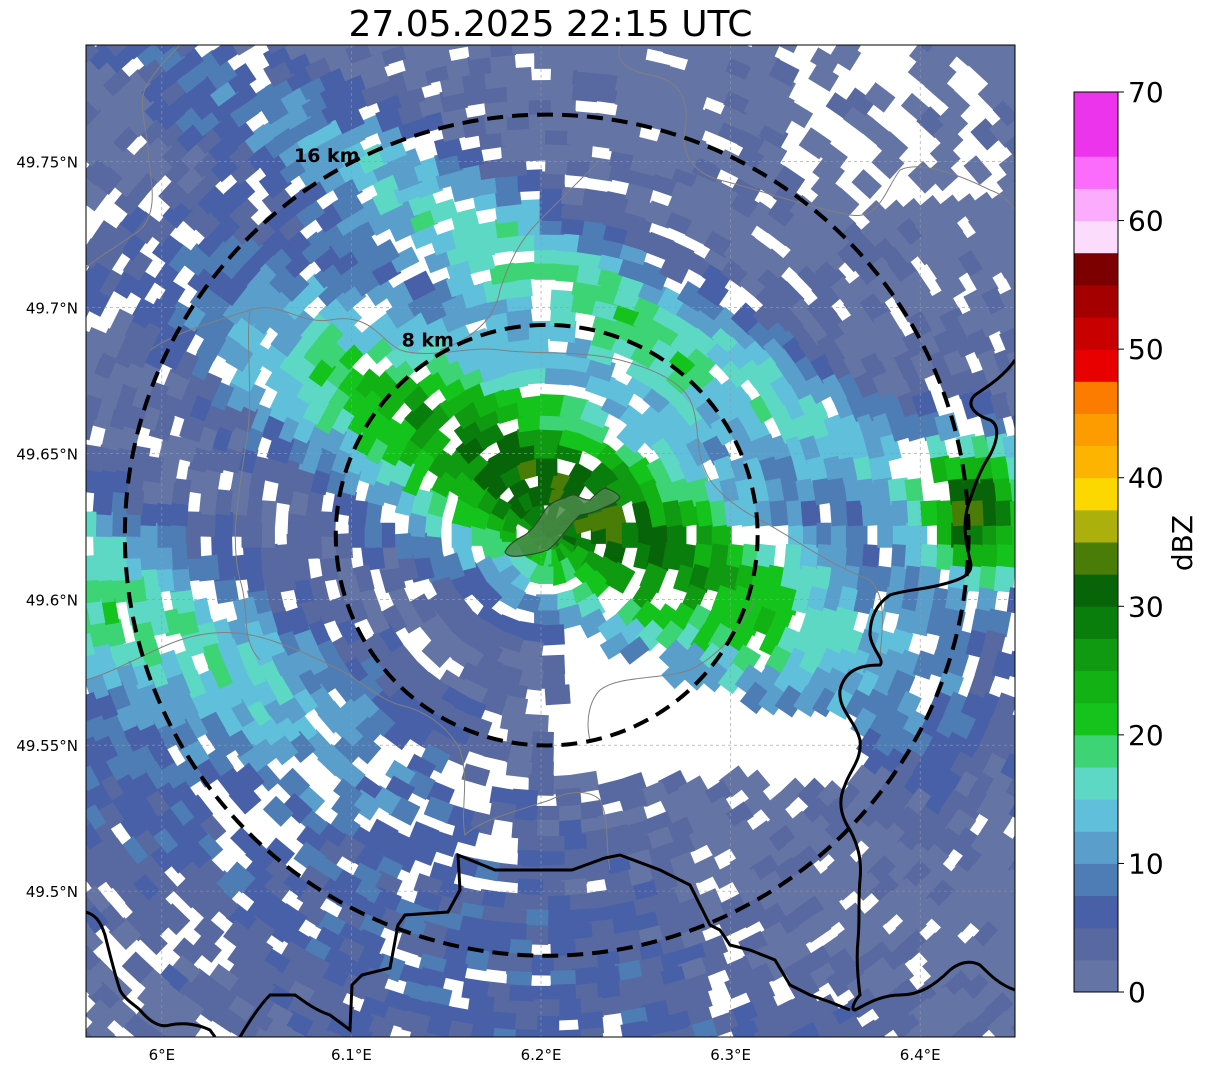 This screenshot has height=1073, width=1207. What do you see at coordinates (1182, 543) in the screenshot?
I see `colorbar-label: dBZ` at bounding box center [1182, 543].